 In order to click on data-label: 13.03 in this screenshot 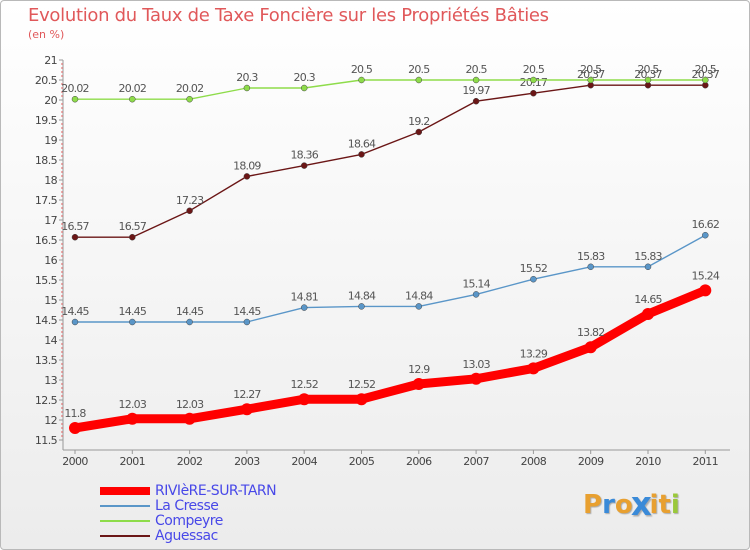, I will do `click(476, 364)`.